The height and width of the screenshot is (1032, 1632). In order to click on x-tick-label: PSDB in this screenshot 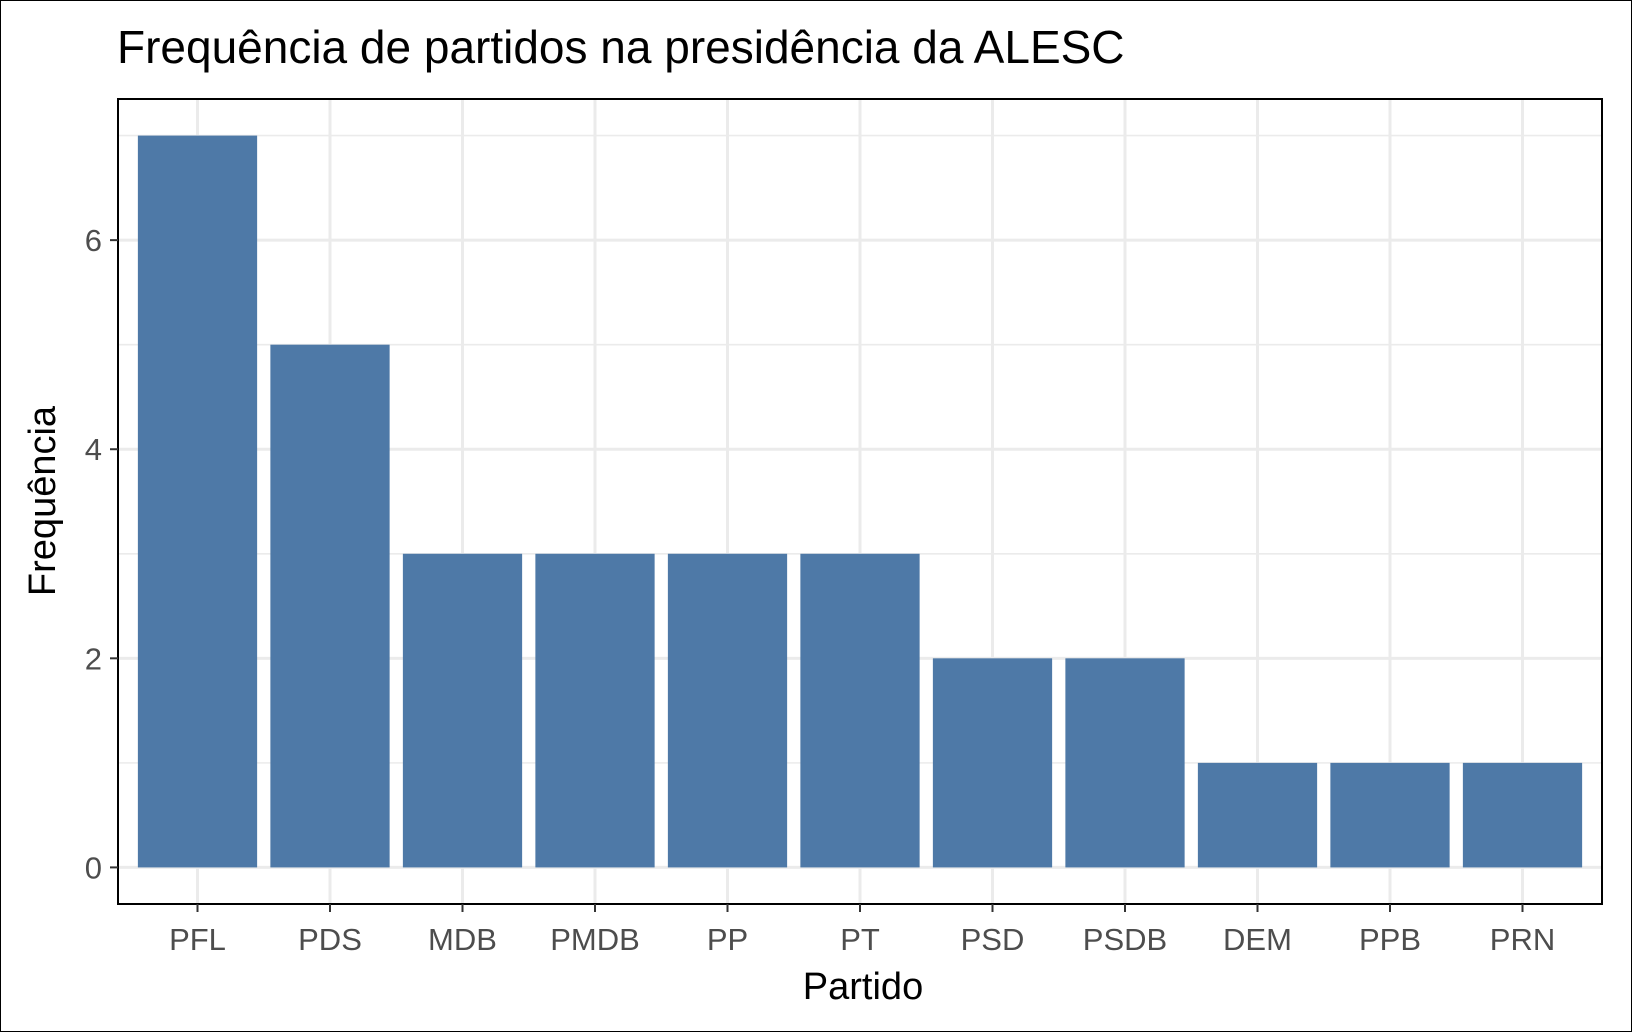, I will do `click(1125, 939)`.